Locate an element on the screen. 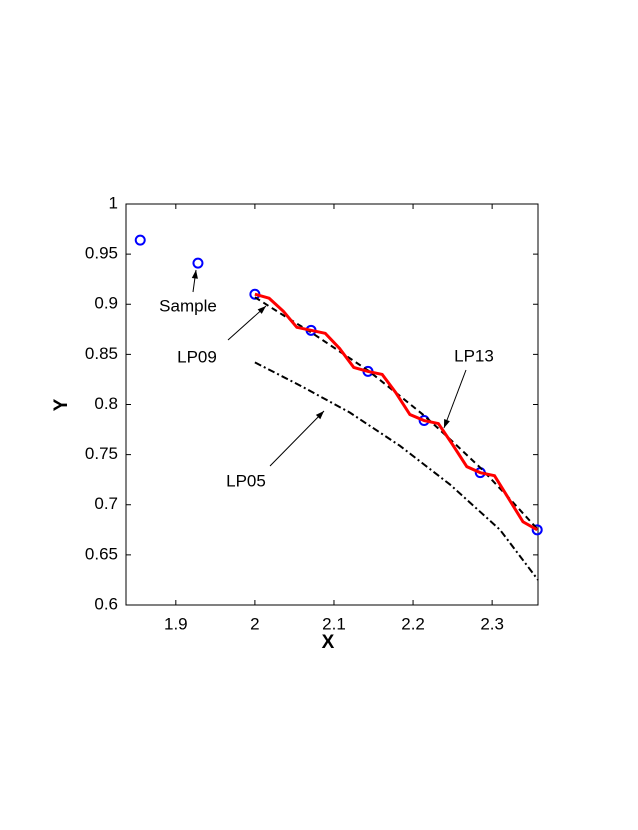 The image size is (638, 830). y-tick-label: 0.9 is located at coordinates (106, 303).